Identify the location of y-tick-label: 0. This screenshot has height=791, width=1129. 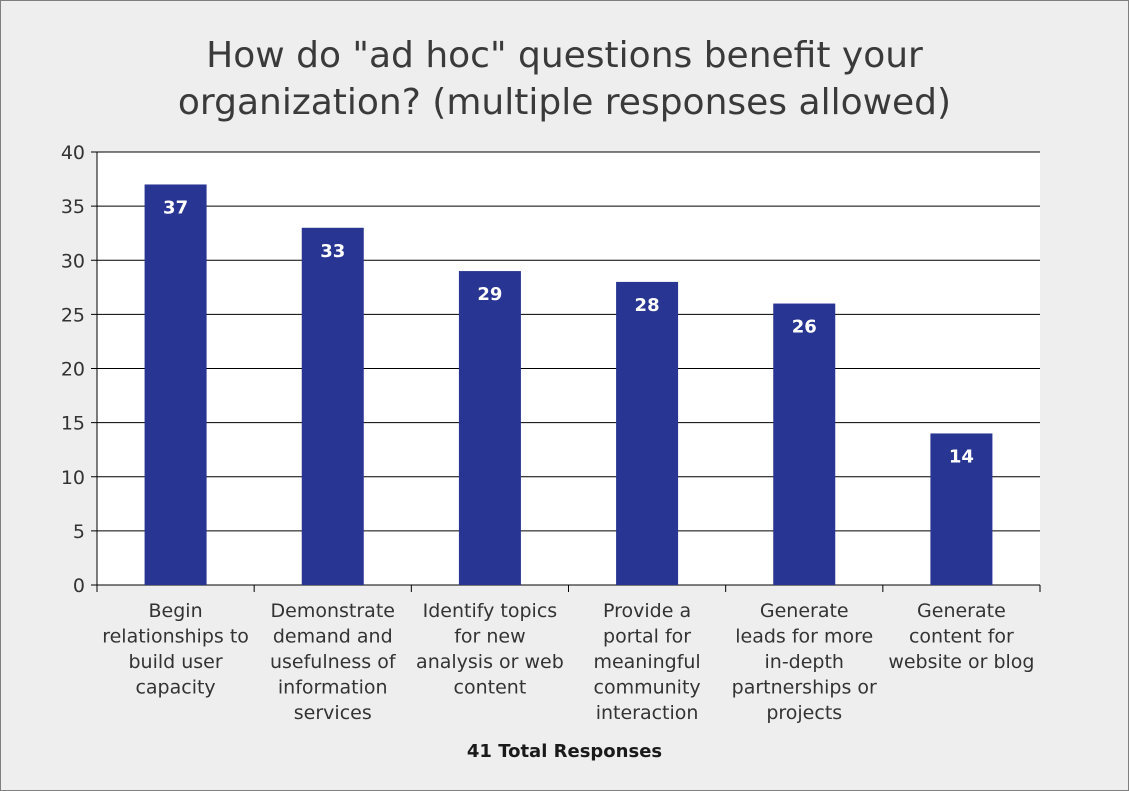
(79, 586).